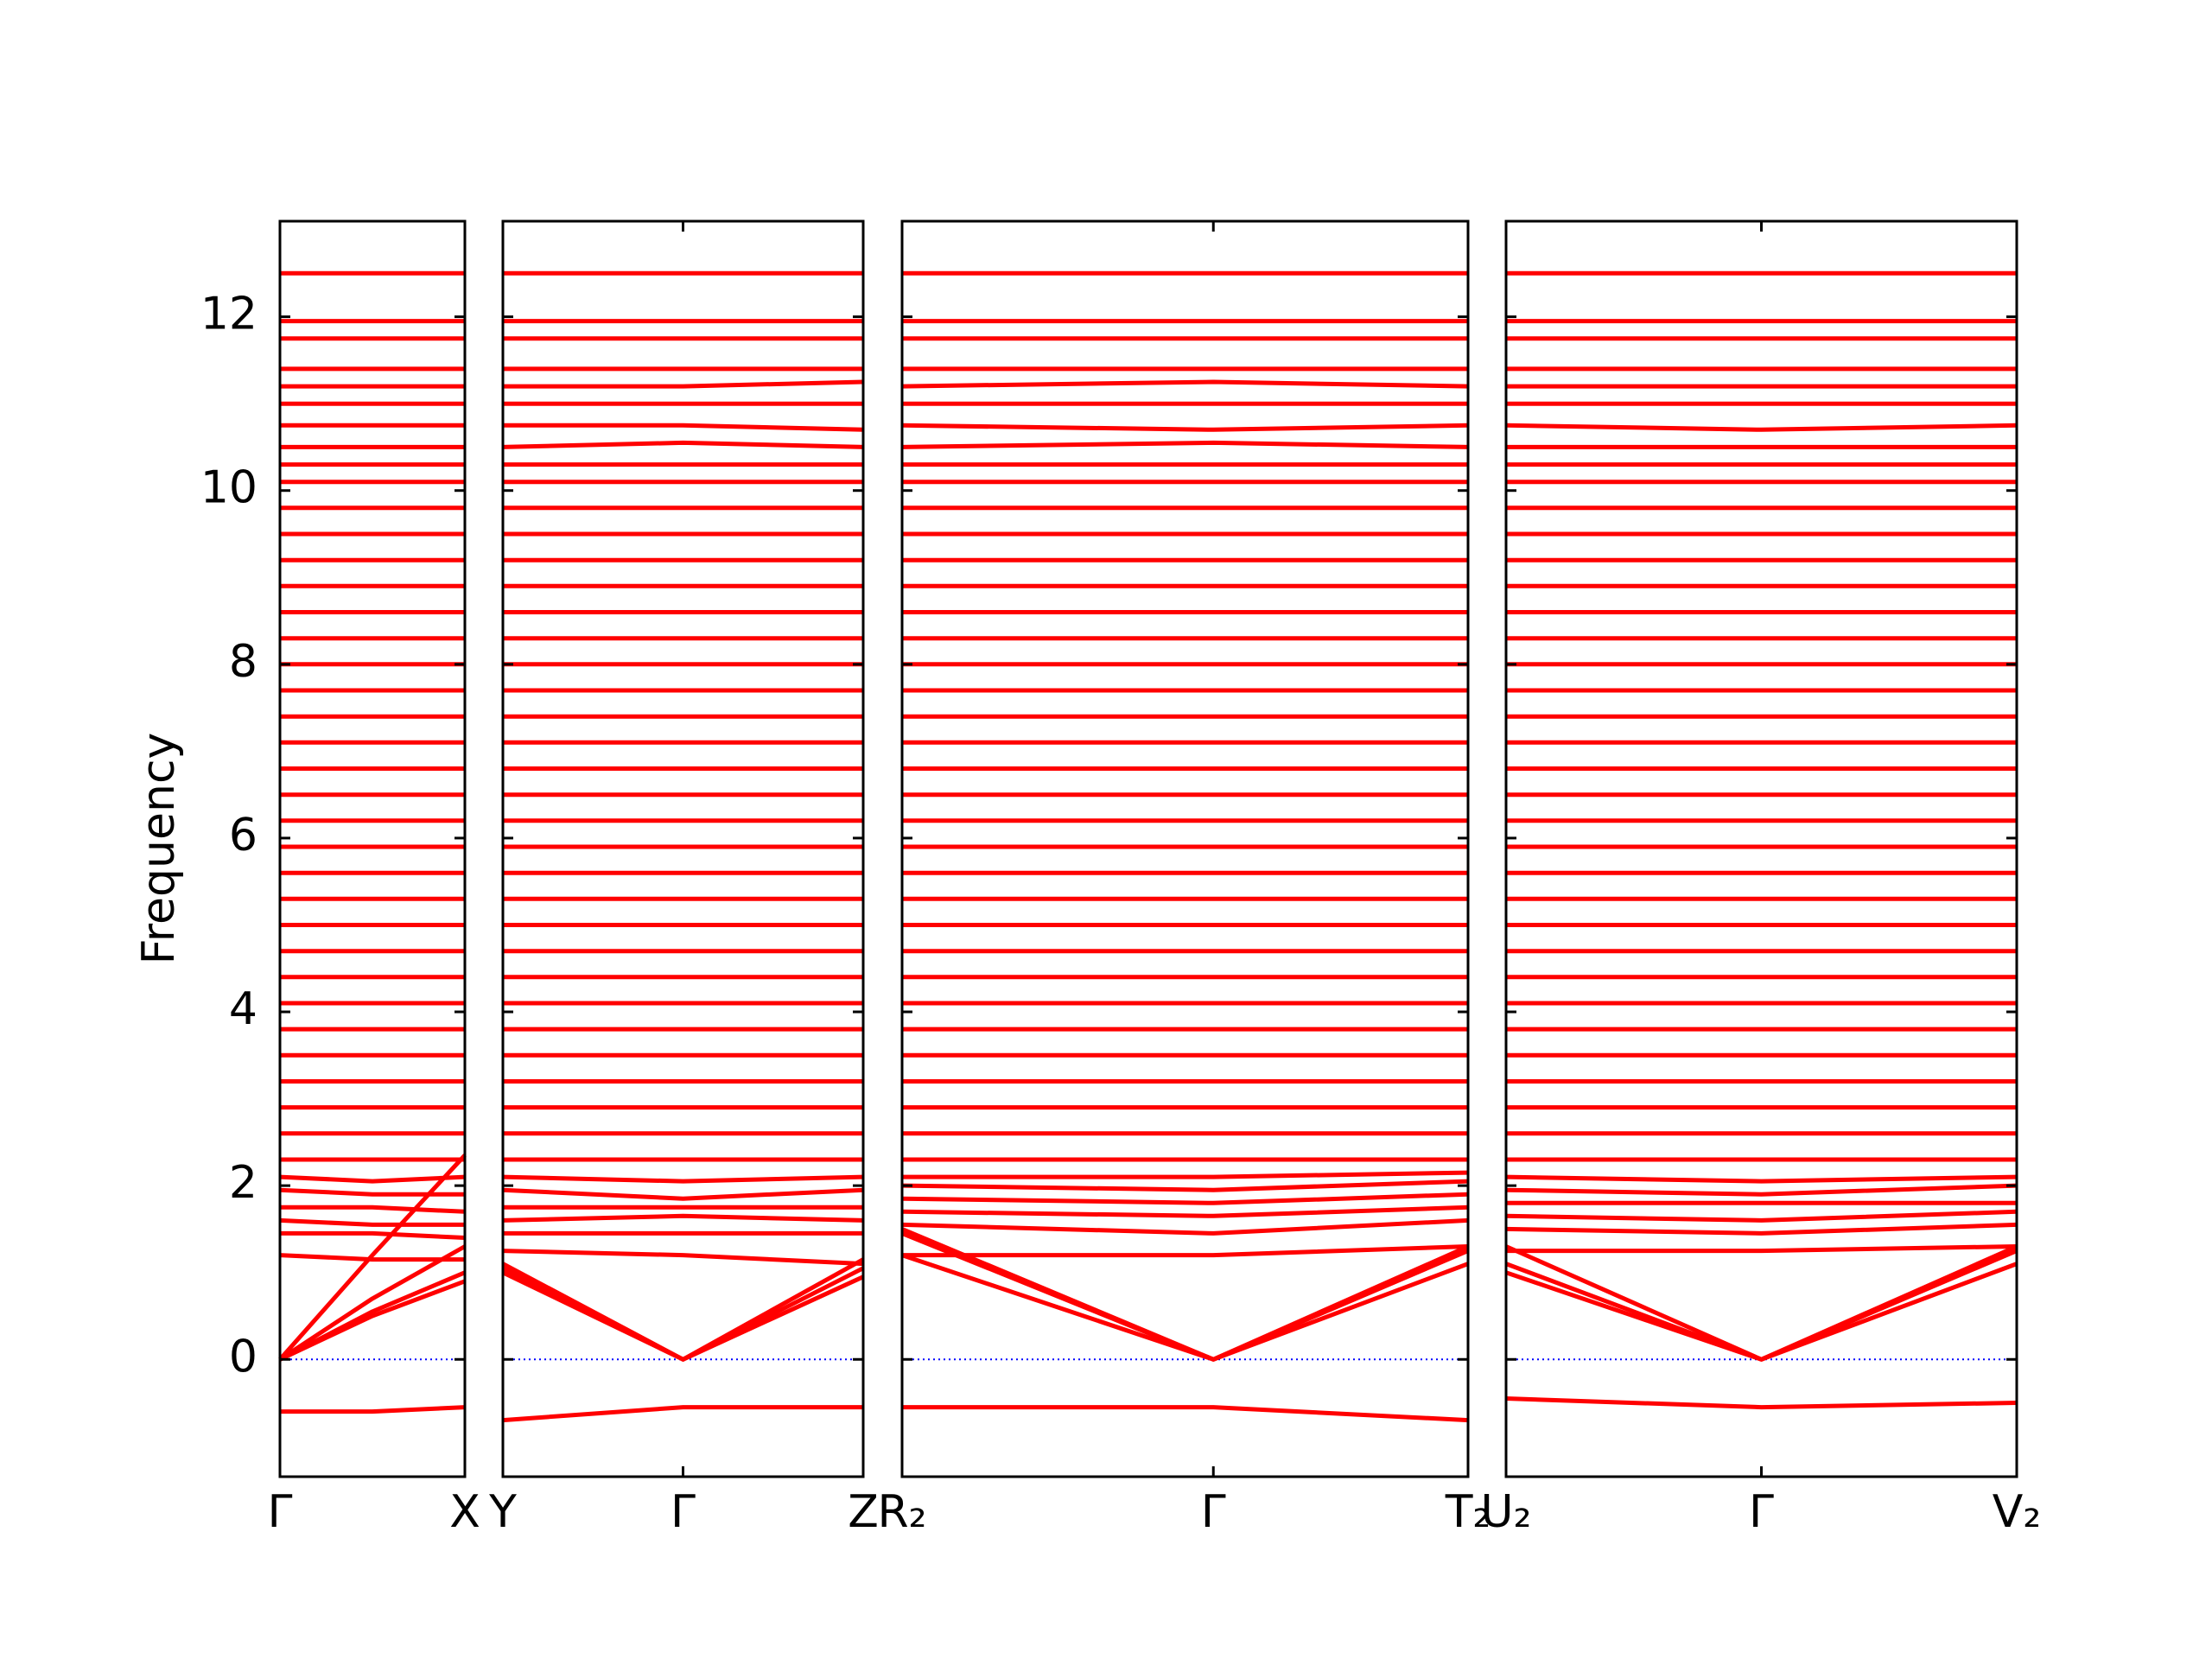 Image resolution: width=2212 pixels, height=1659 pixels. Describe the element at coordinates (159, 849) in the screenshot. I see `y-axis-label: Frequency` at that location.